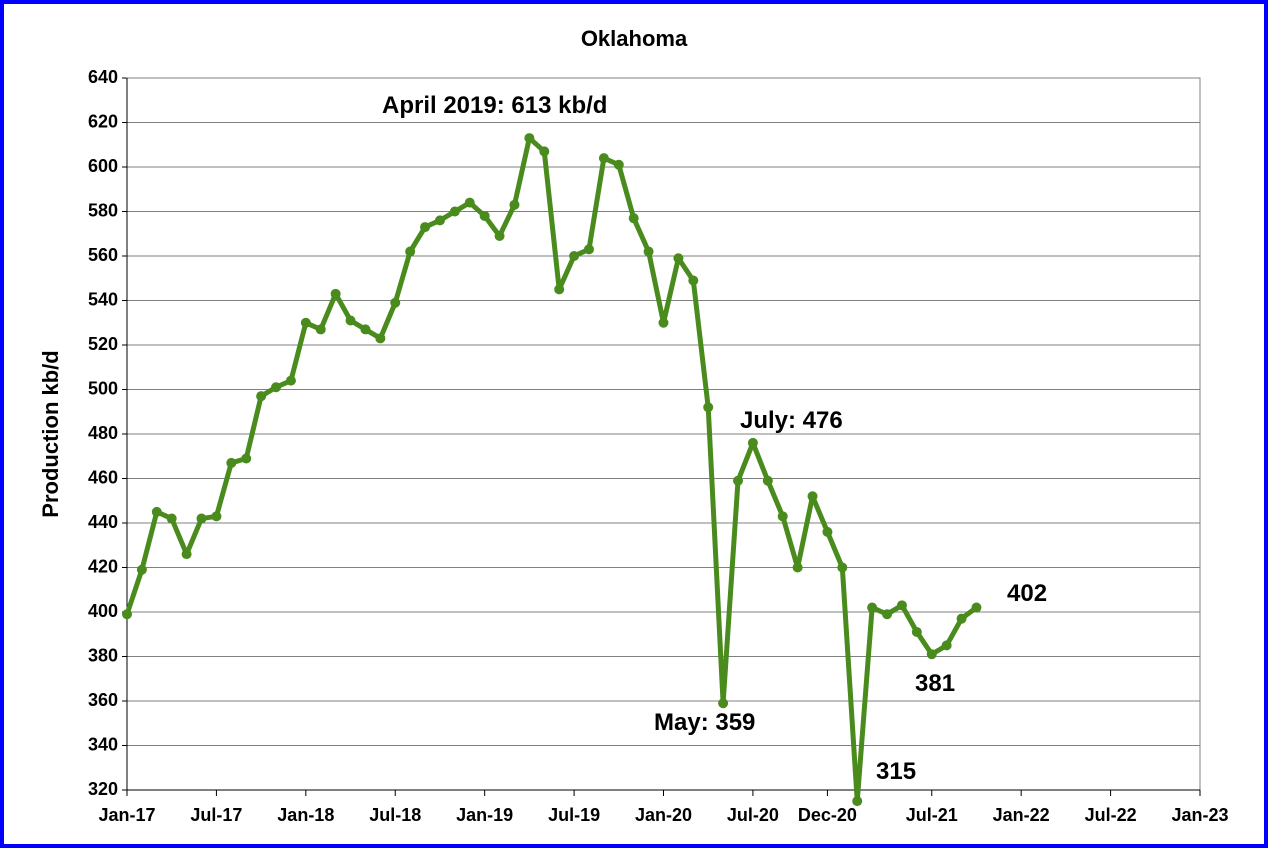  I want to click on y-tick-label: 600, so click(103, 166).